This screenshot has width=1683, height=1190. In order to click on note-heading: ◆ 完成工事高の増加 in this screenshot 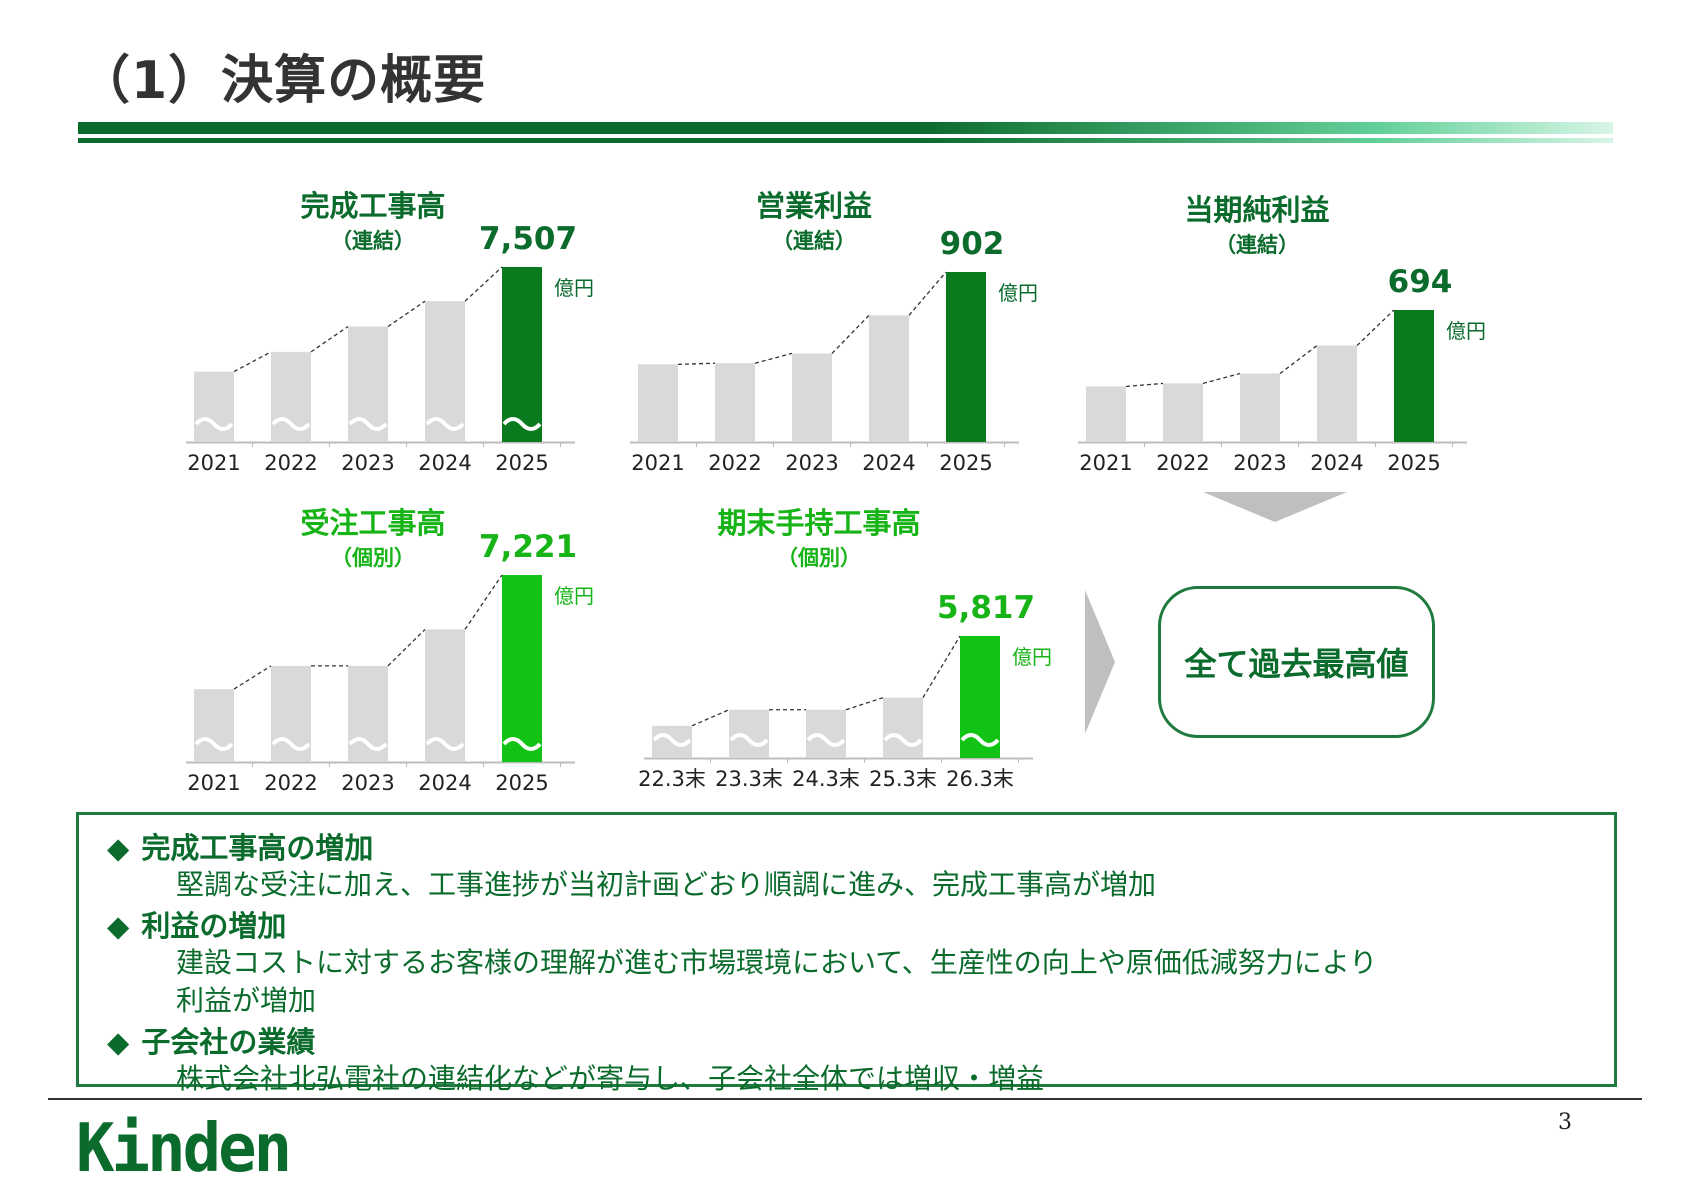, I will do `click(240, 848)`.